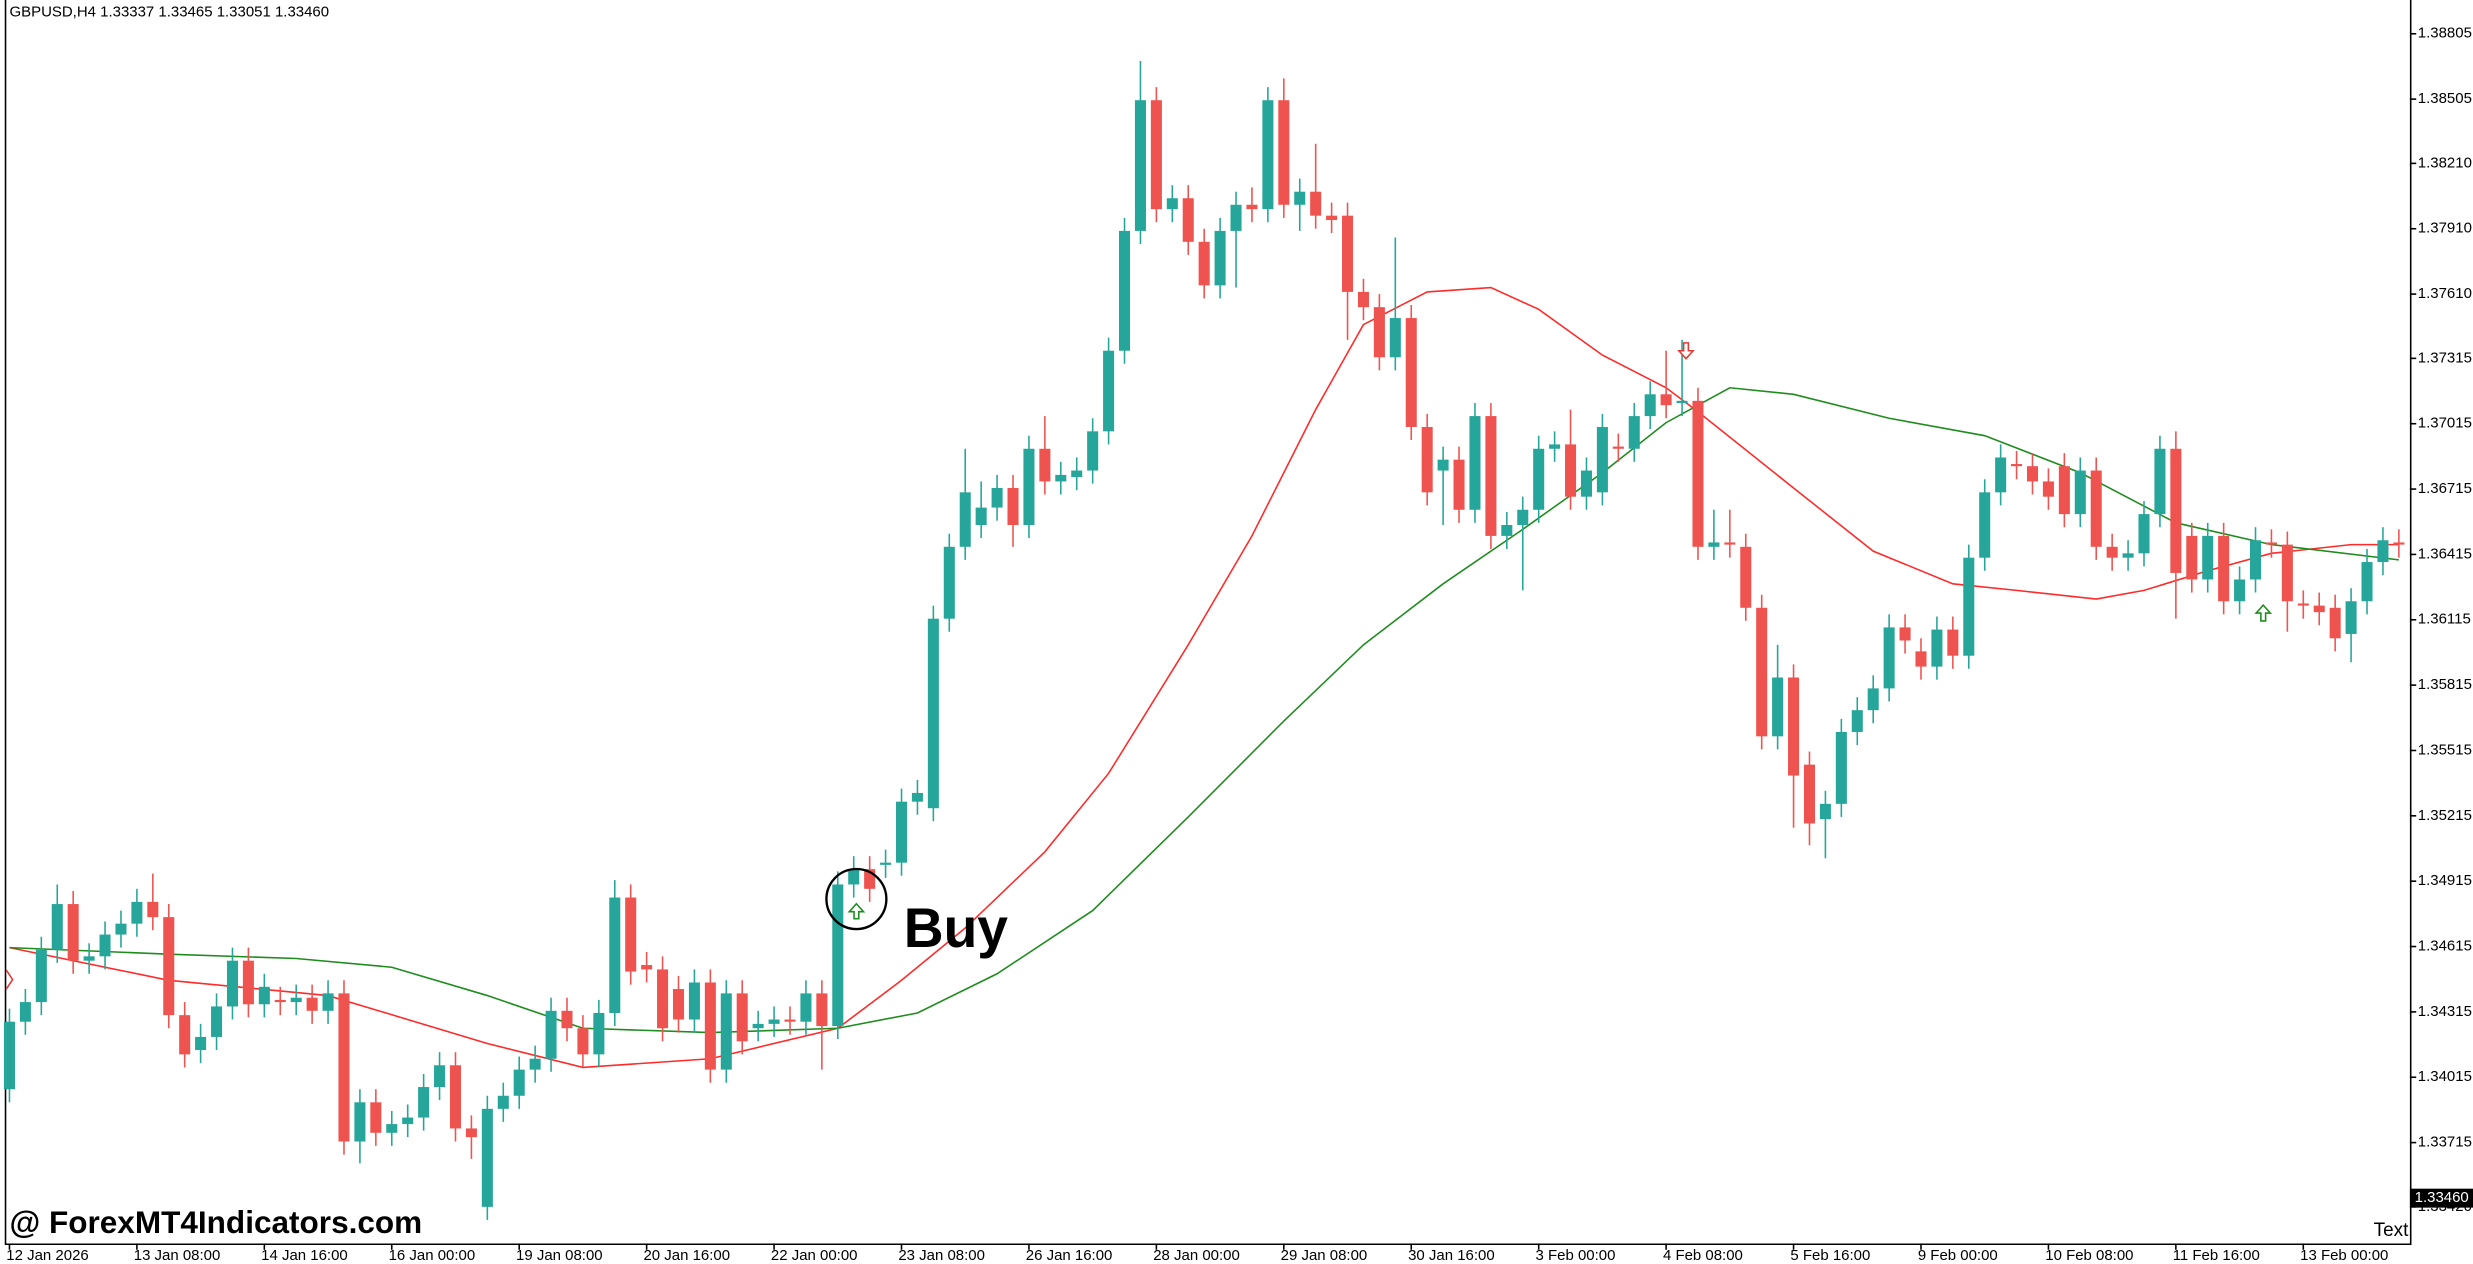 The height and width of the screenshot is (1264, 2473). Describe the element at coordinates (2445, 1011) in the screenshot. I see `y-tick-label: 1.34315` at that location.